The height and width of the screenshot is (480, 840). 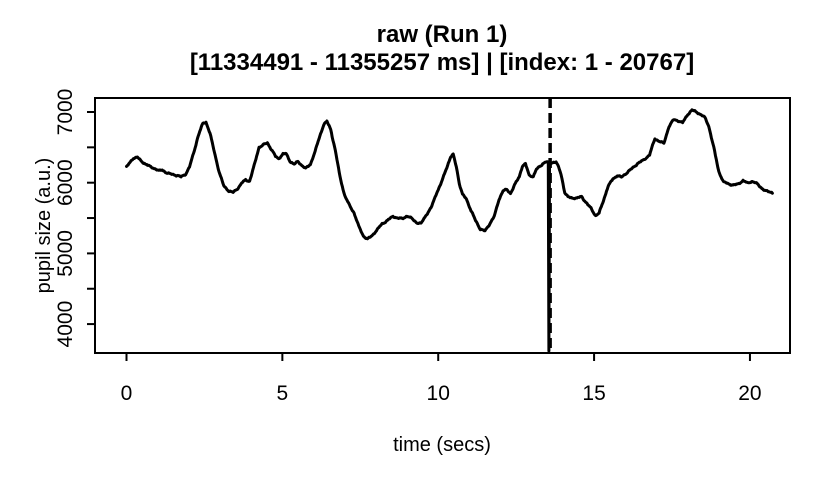 I want to click on y-tick-label: 7000, so click(x=65, y=112).